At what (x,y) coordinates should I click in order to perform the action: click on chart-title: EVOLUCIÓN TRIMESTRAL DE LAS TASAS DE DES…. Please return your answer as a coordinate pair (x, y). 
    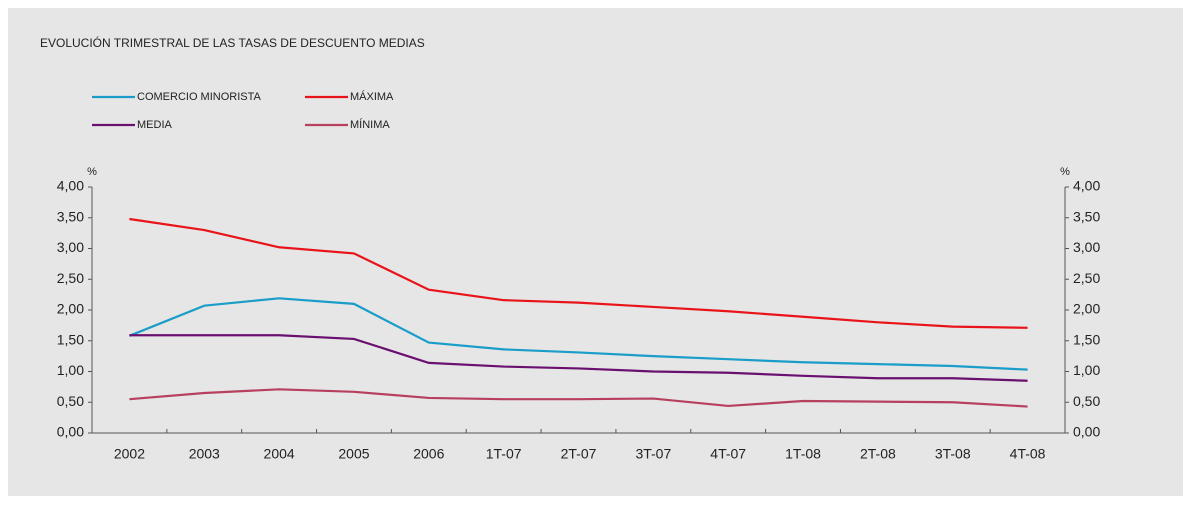
    Looking at the image, I should click on (232, 42).